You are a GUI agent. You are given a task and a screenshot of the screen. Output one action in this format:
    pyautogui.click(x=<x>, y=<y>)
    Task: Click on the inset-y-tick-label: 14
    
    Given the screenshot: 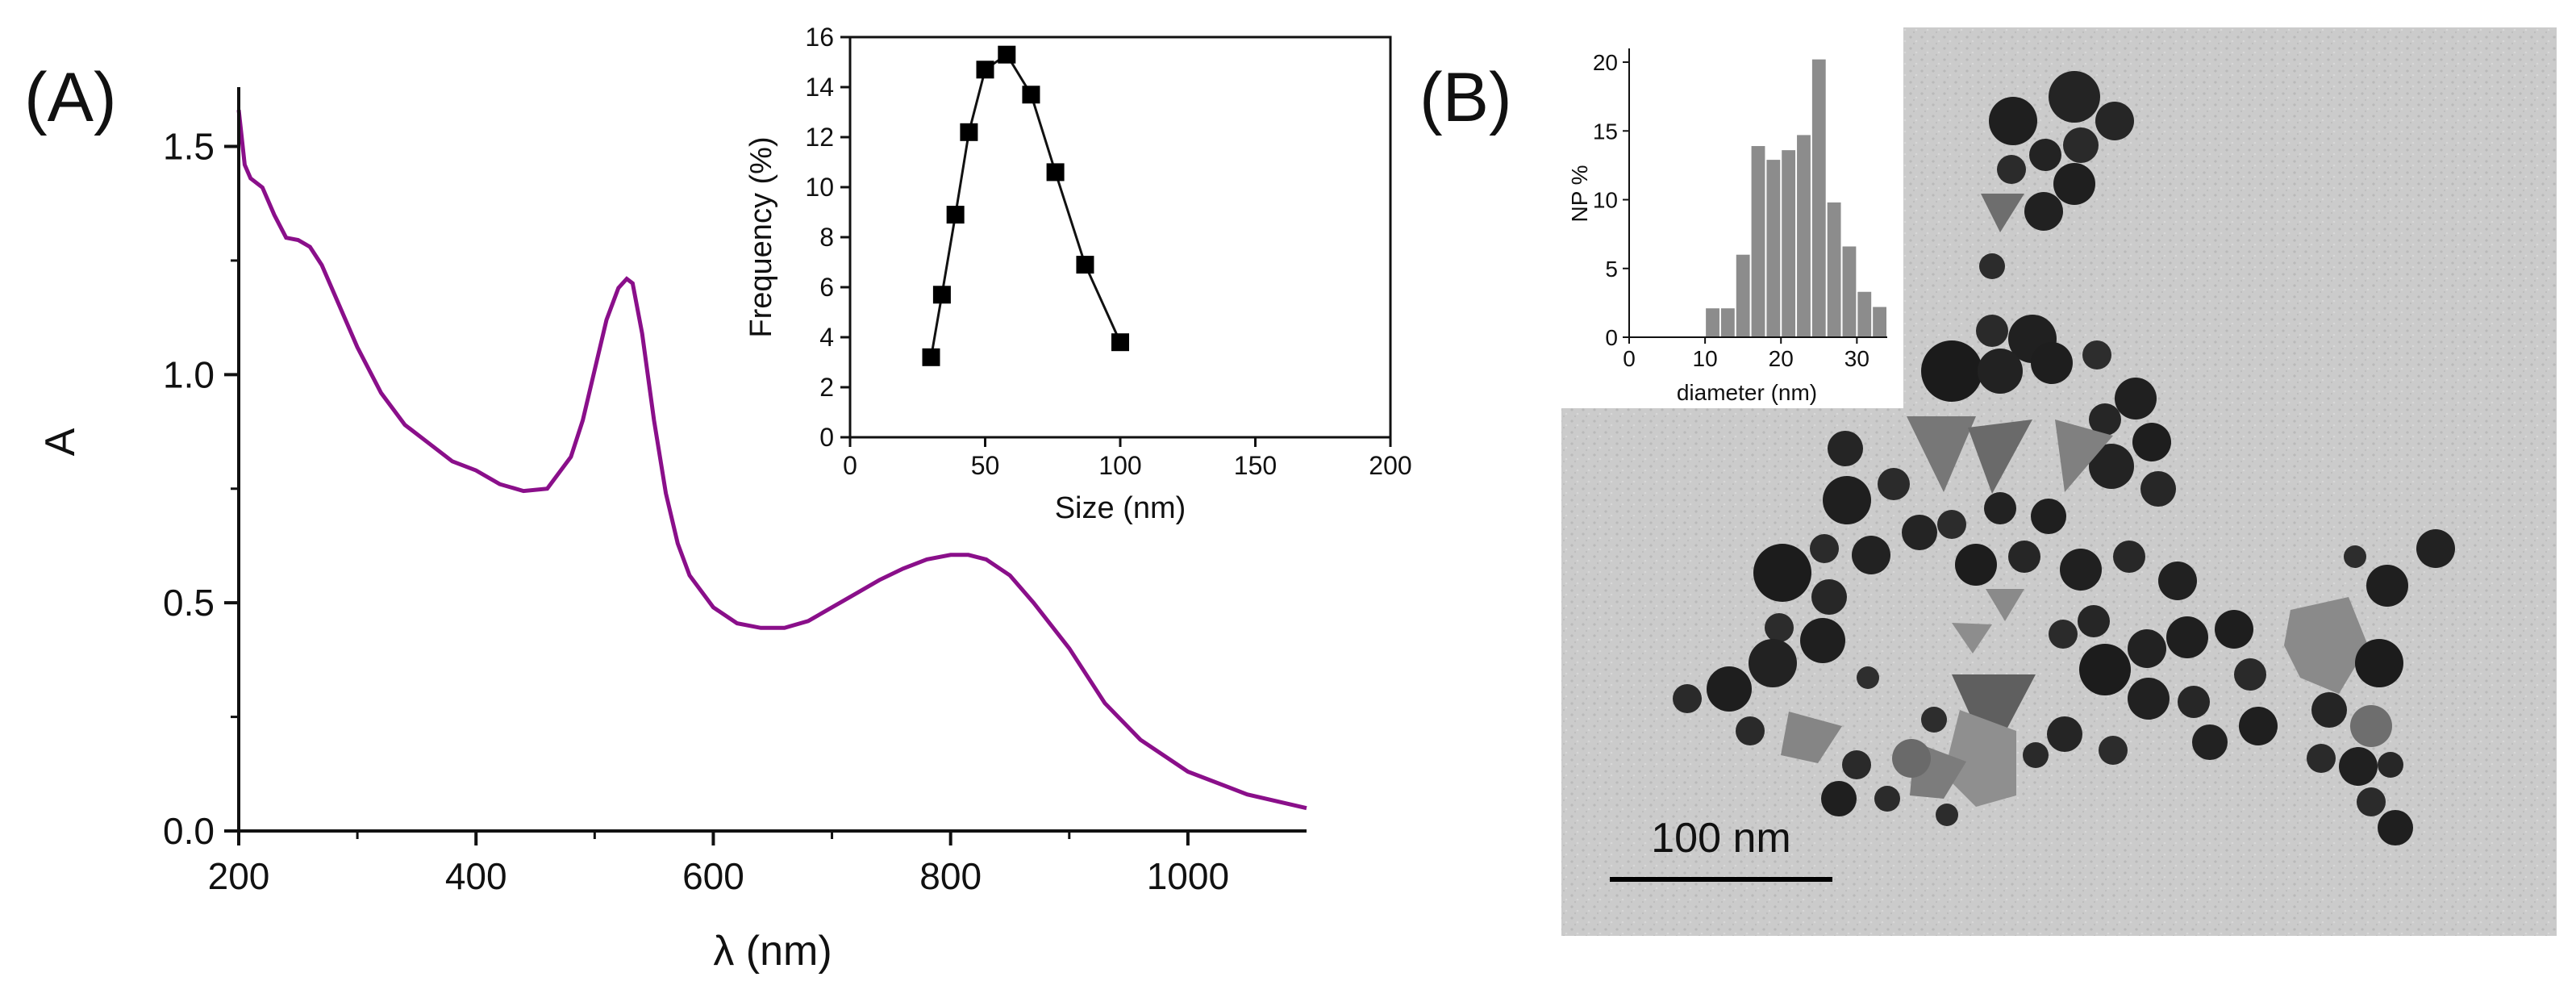 What is the action you would take?
    pyautogui.click(x=819, y=87)
    